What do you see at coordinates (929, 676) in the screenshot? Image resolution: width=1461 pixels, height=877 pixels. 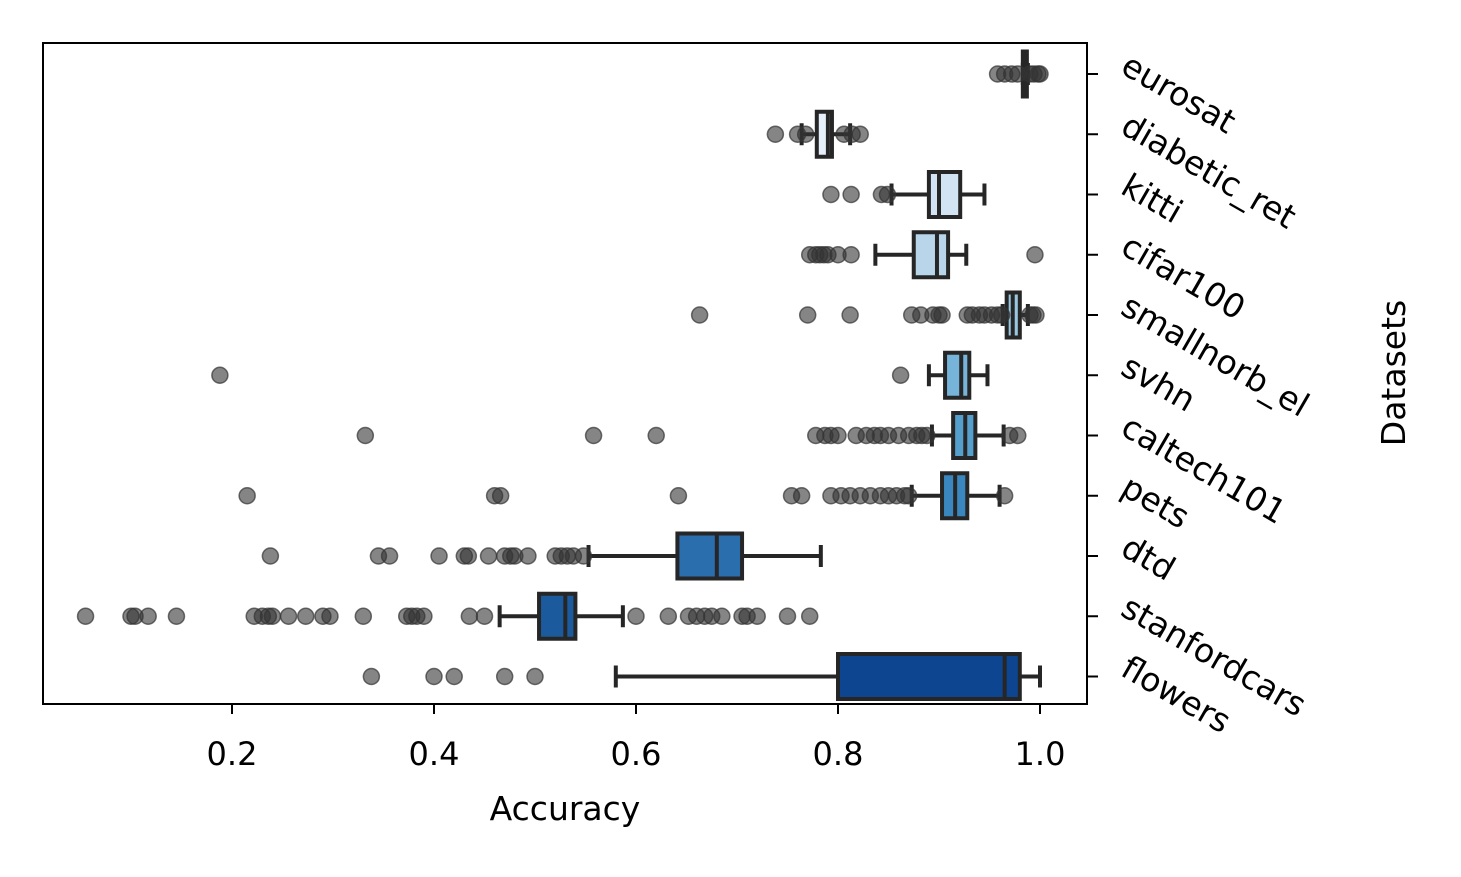 I see `box-flowers` at bounding box center [929, 676].